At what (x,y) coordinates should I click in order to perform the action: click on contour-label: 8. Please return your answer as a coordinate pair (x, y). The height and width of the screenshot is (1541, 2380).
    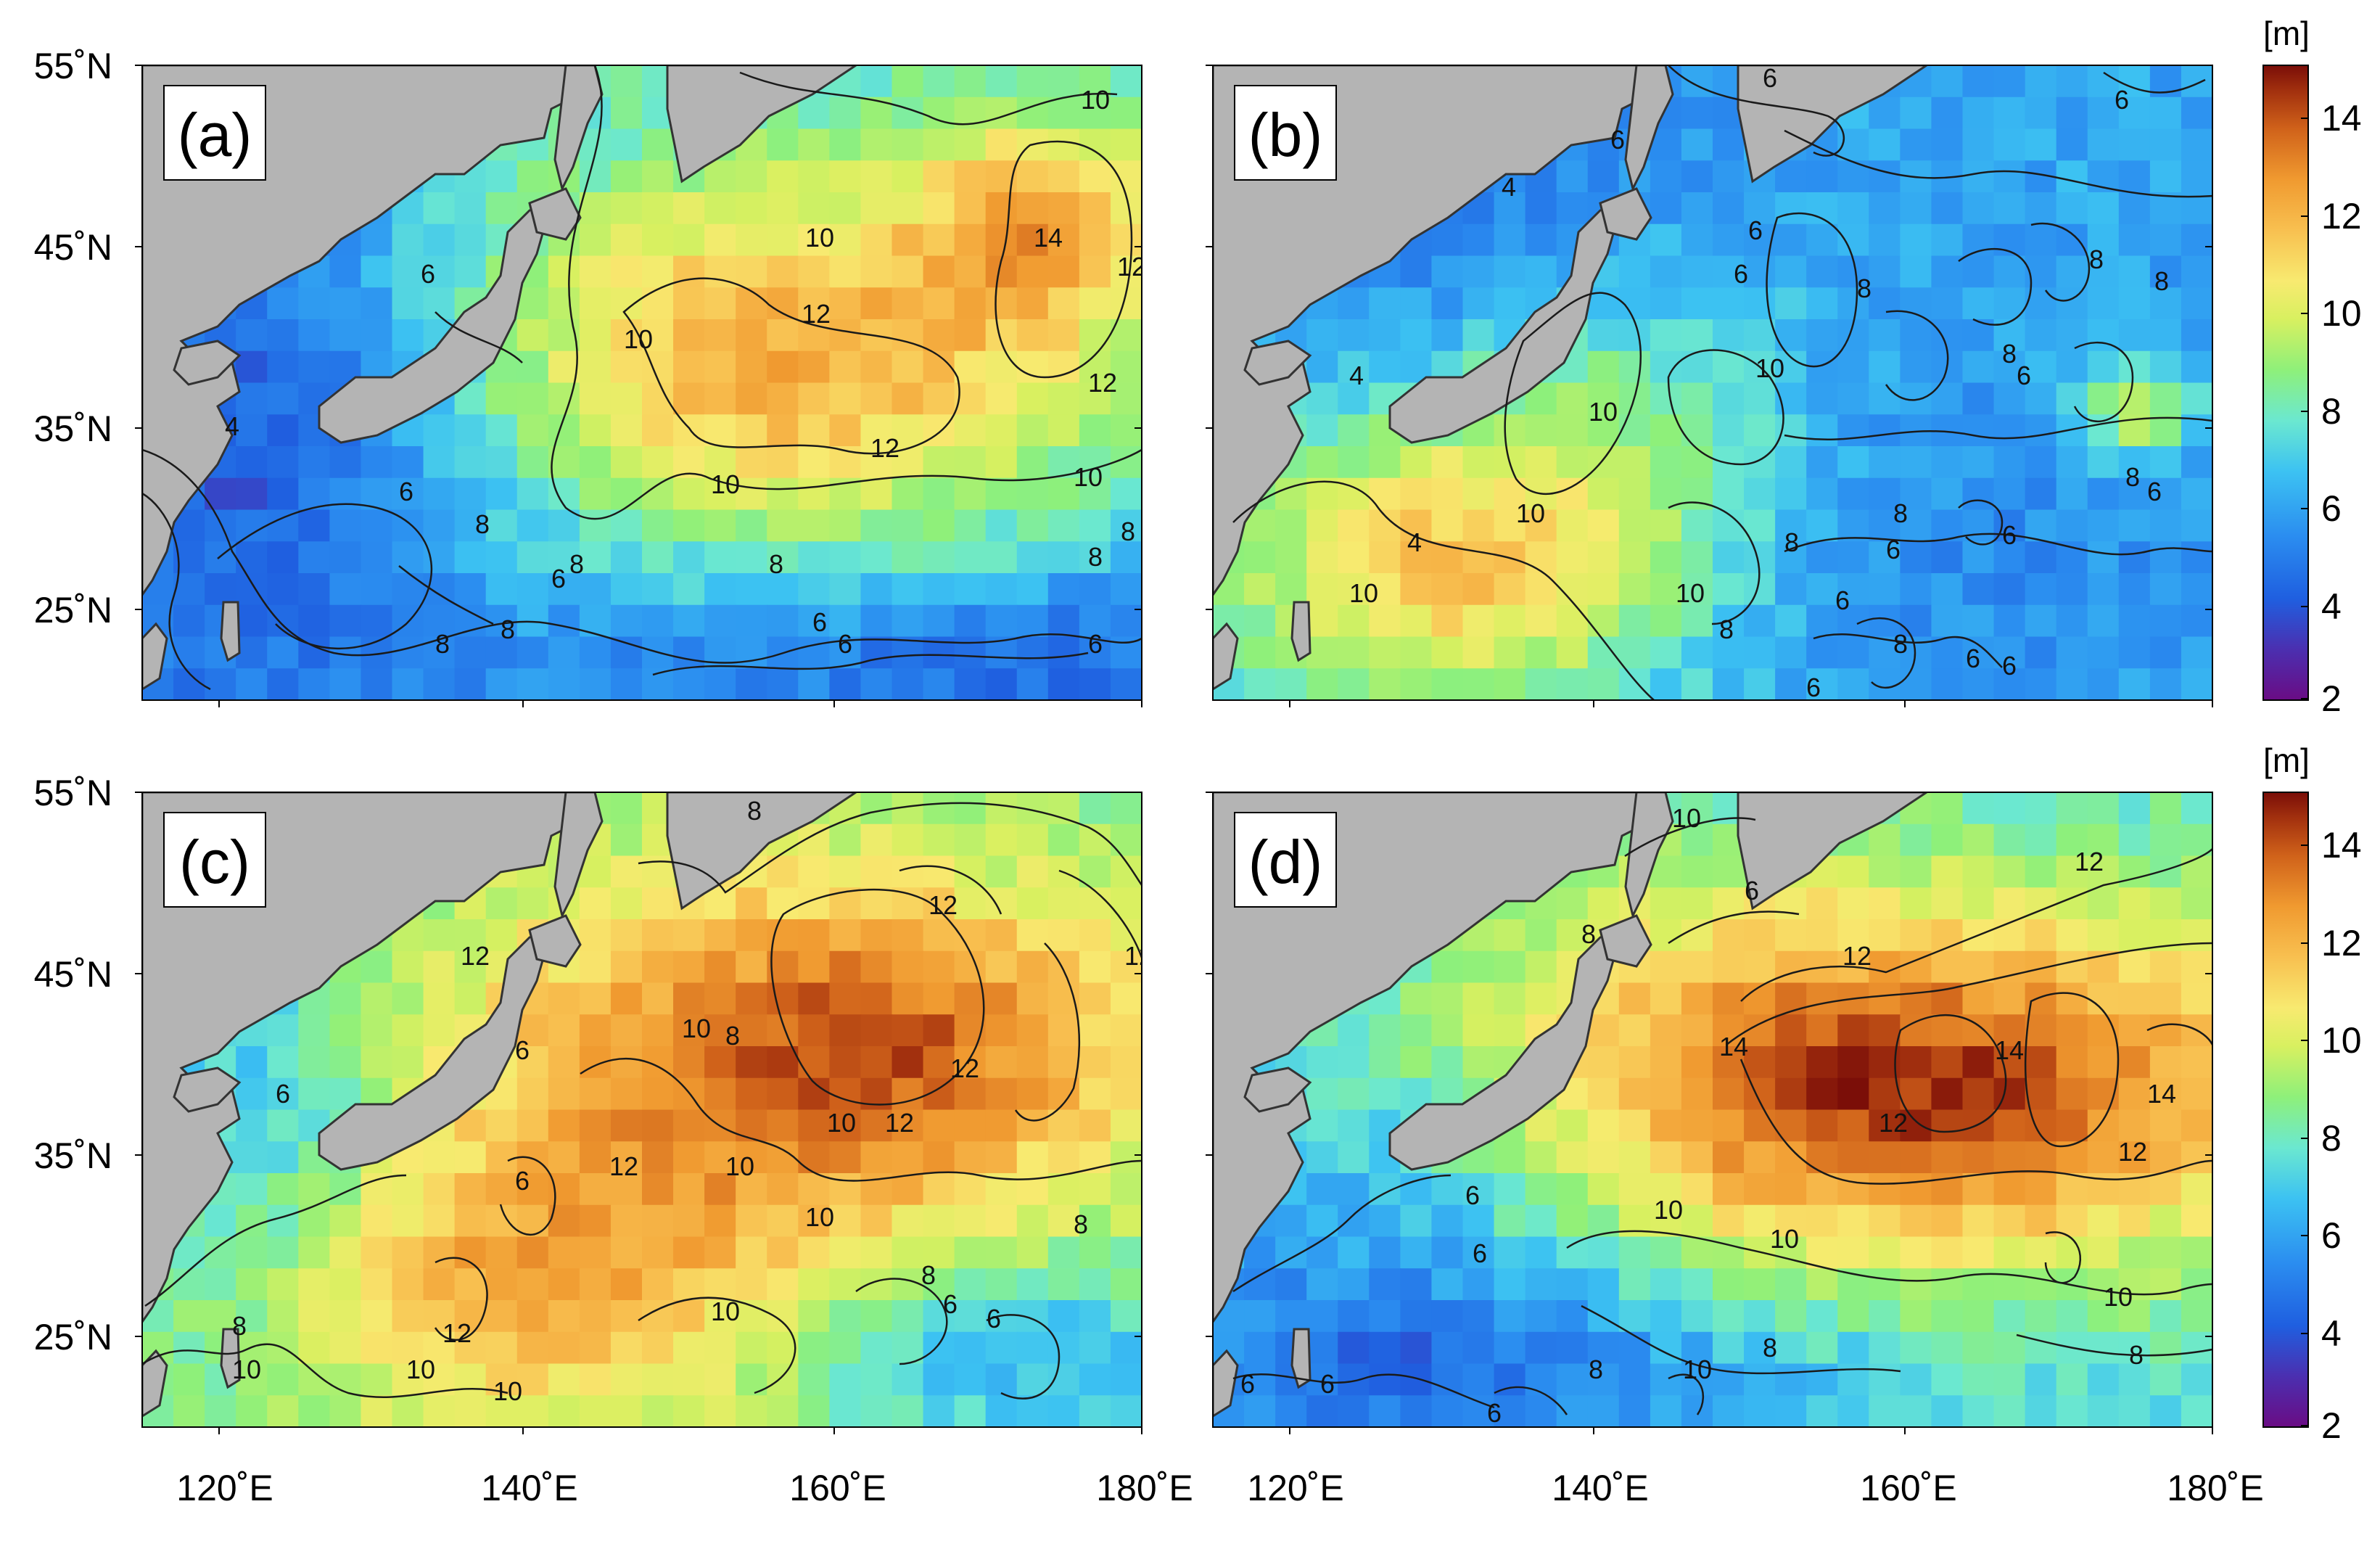
    Looking at the image, I should click on (1900, 513).